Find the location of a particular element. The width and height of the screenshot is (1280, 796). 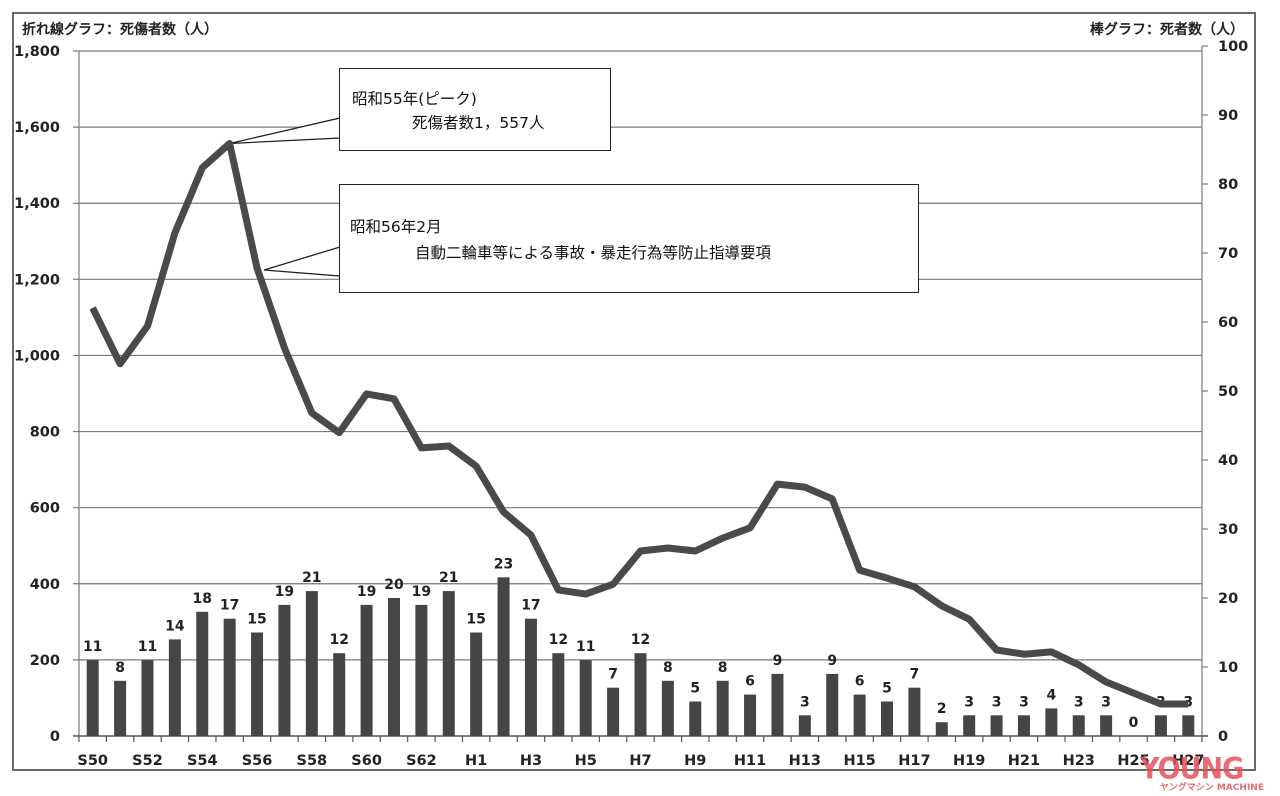

callout-peak-line1: 昭和55年(ピーク) is located at coordinates (414, 99).